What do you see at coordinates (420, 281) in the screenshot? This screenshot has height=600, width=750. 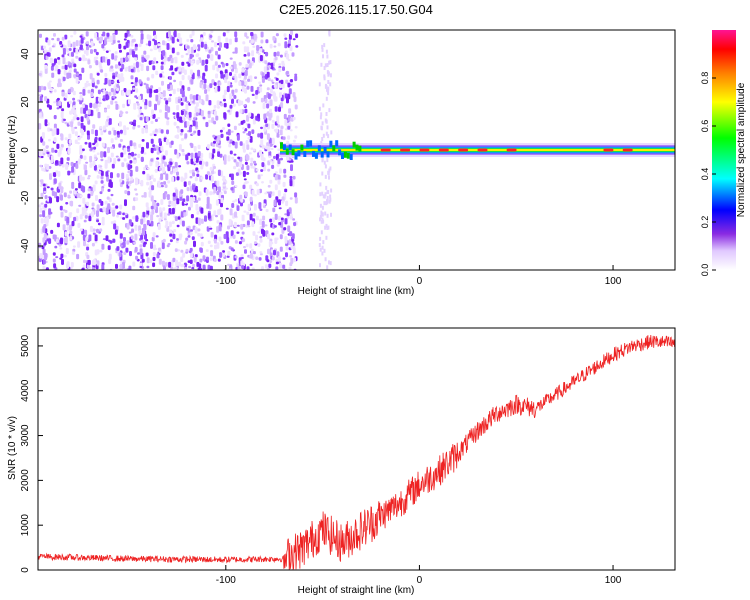 I see `x-tick-label: 0` at bounding box center [420, 281].